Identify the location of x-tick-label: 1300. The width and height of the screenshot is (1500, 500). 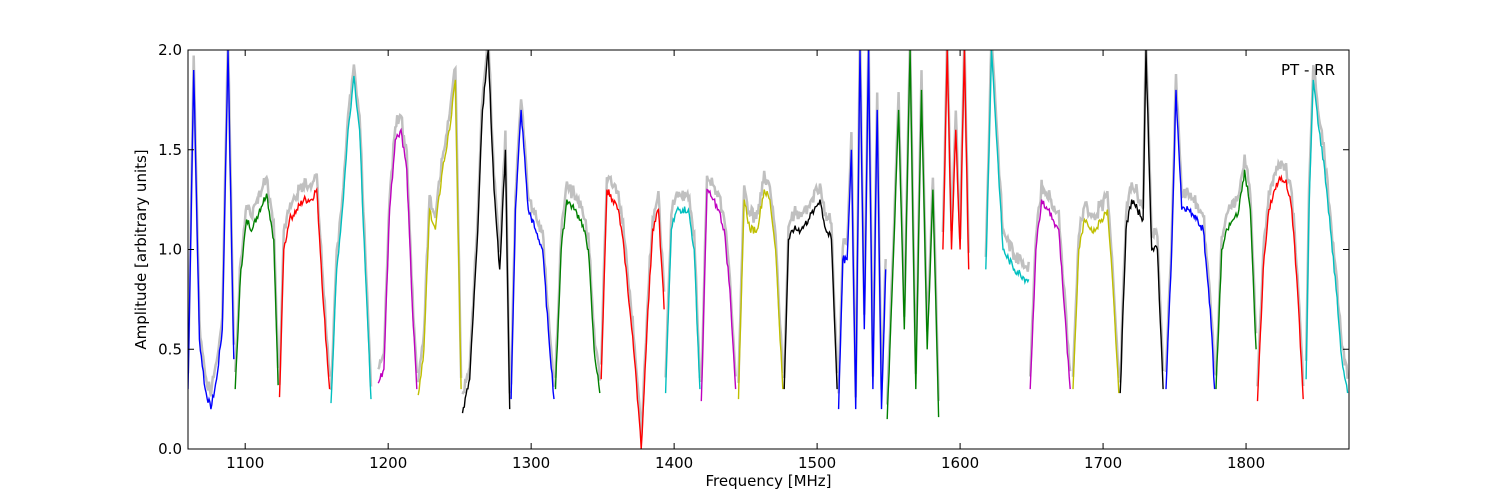
(531, 463).